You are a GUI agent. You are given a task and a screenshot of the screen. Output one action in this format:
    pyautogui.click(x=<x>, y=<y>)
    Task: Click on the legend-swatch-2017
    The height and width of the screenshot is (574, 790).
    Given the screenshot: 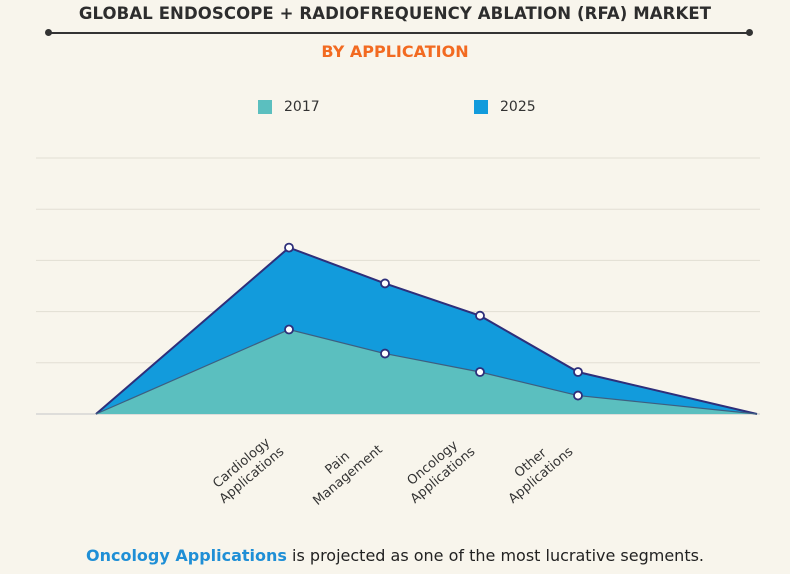 What is the action you would take?
    pyautogui.click(x=265, y=107)
    